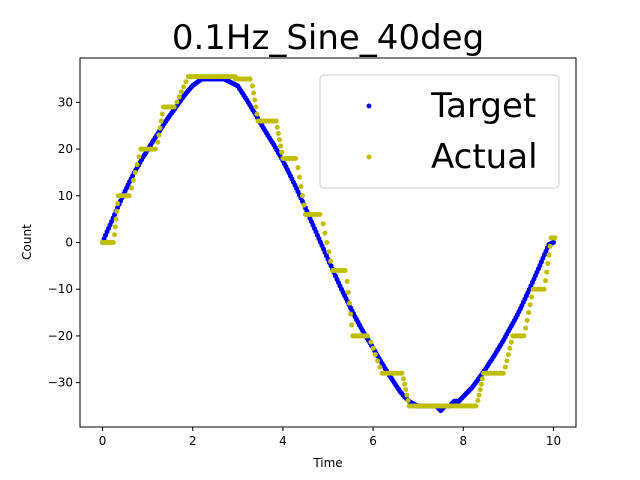 The image size is (640, 480). What do you see at coordinates (65, 149) in the screenshot?
I see `y-tick-label: 20` at bounding box center [65, 149].